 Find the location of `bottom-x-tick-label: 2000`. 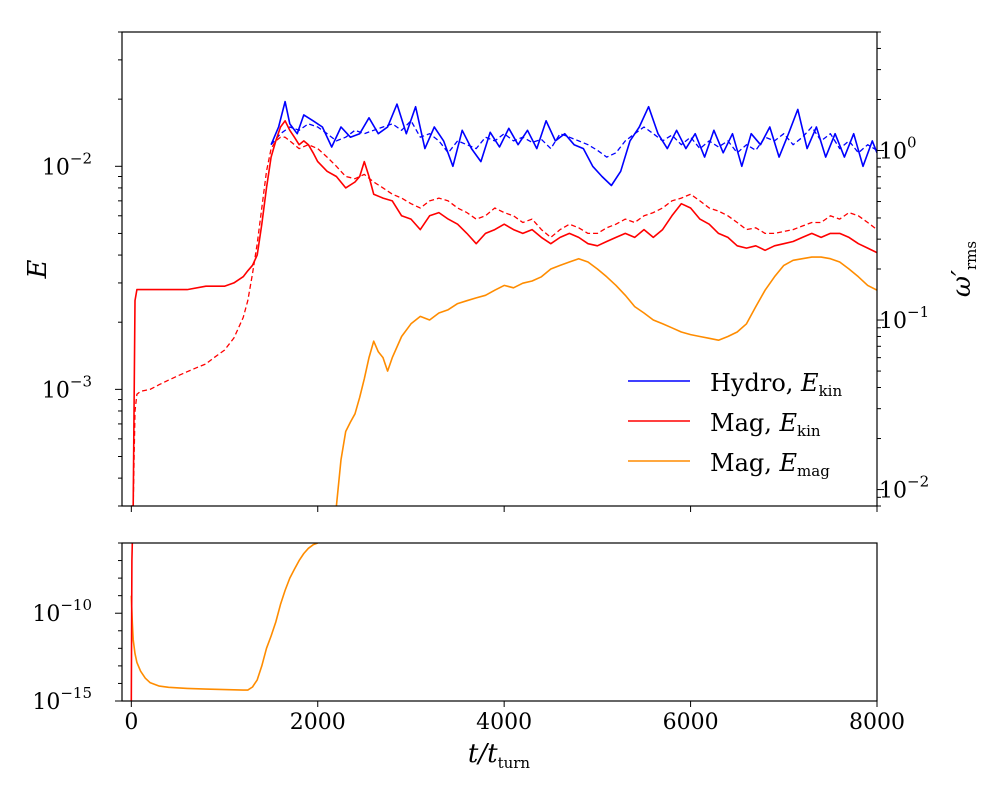

bottom-x-tick-label: 2000 is located at coordinates (318, 722).